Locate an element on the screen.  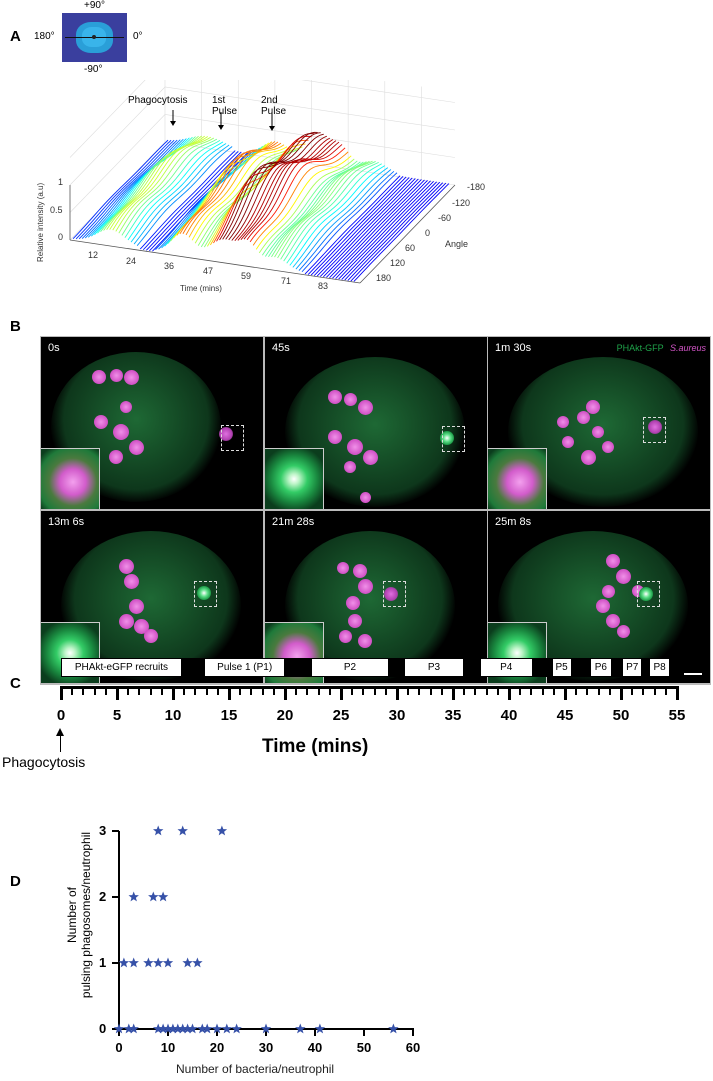
phagocytosis-arrow-head is located at coordinates (60, 732).